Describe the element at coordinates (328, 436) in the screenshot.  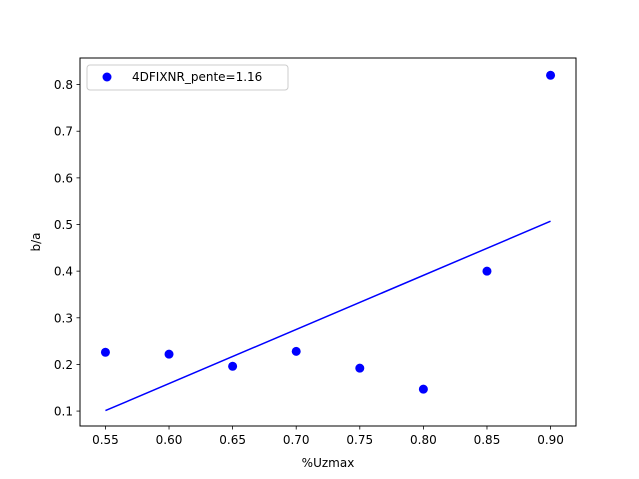
I see `x-axis-ticks: 0.55 0.60 0.65 0.70 0.75 0.80 0.85 0.90` at that location.